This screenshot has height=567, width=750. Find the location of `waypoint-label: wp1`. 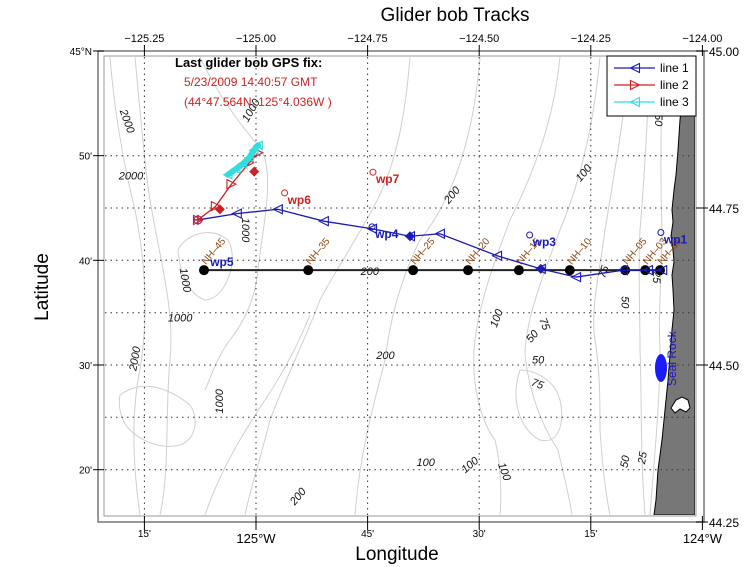

waypoint-label: wp1 is located at coordinates (675, 239).